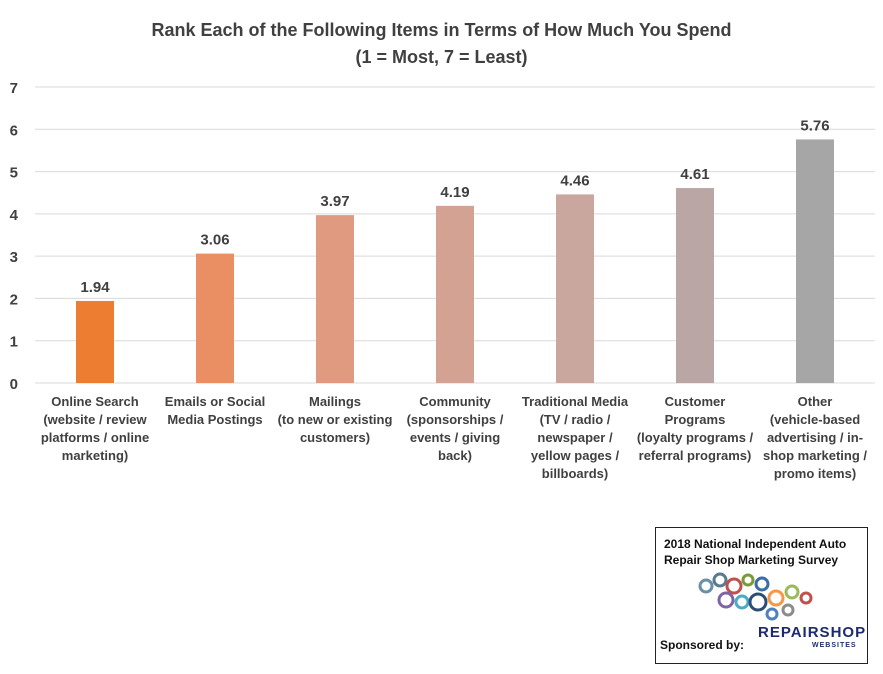  I want to click on sponsor-logo: REPAIRSHOP, so click(812, 632).